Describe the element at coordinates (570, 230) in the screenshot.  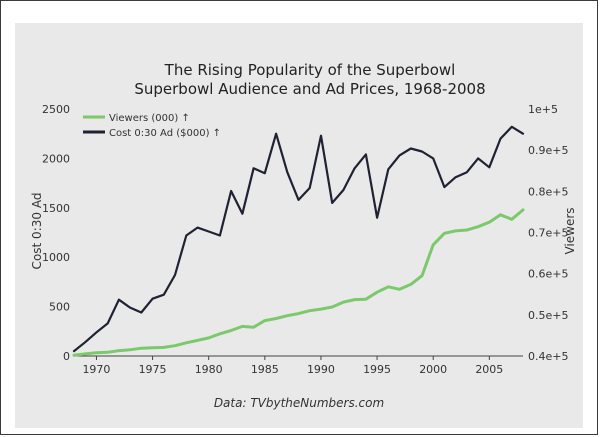
I see `y-axis-right-label: Viewers` at that location.